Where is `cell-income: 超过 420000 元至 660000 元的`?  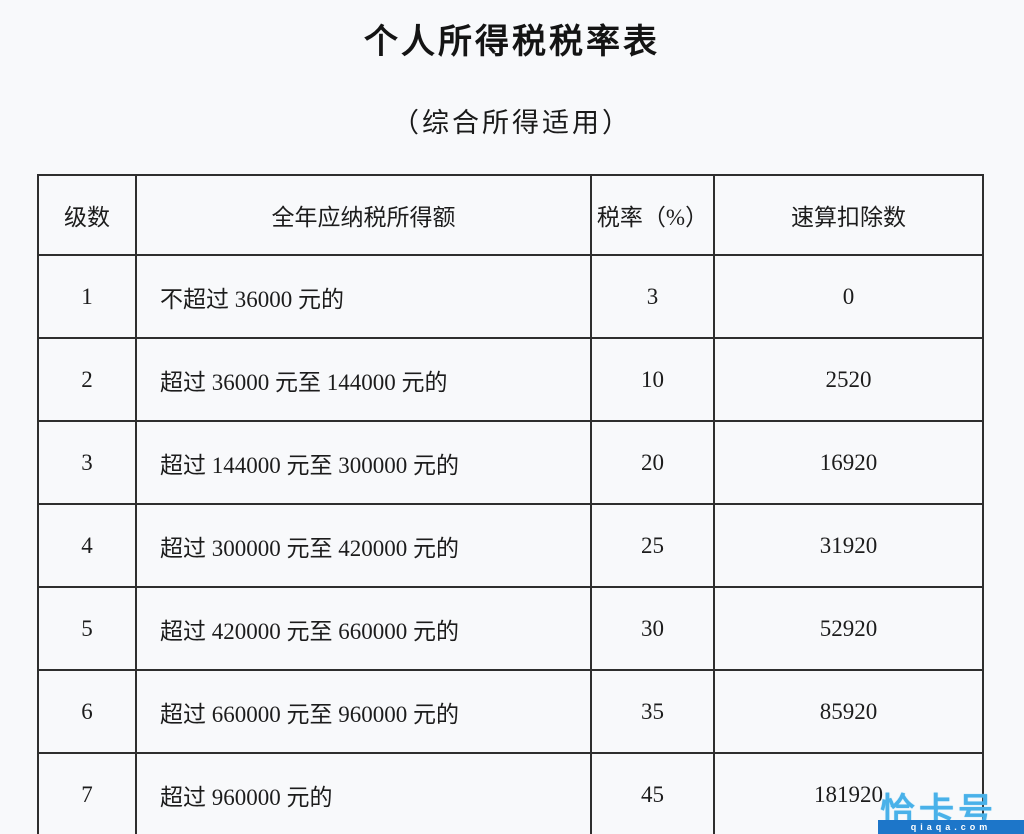
cell-income: 超过 420000 元至 660000 元的 is located at coordinates (363, 628).